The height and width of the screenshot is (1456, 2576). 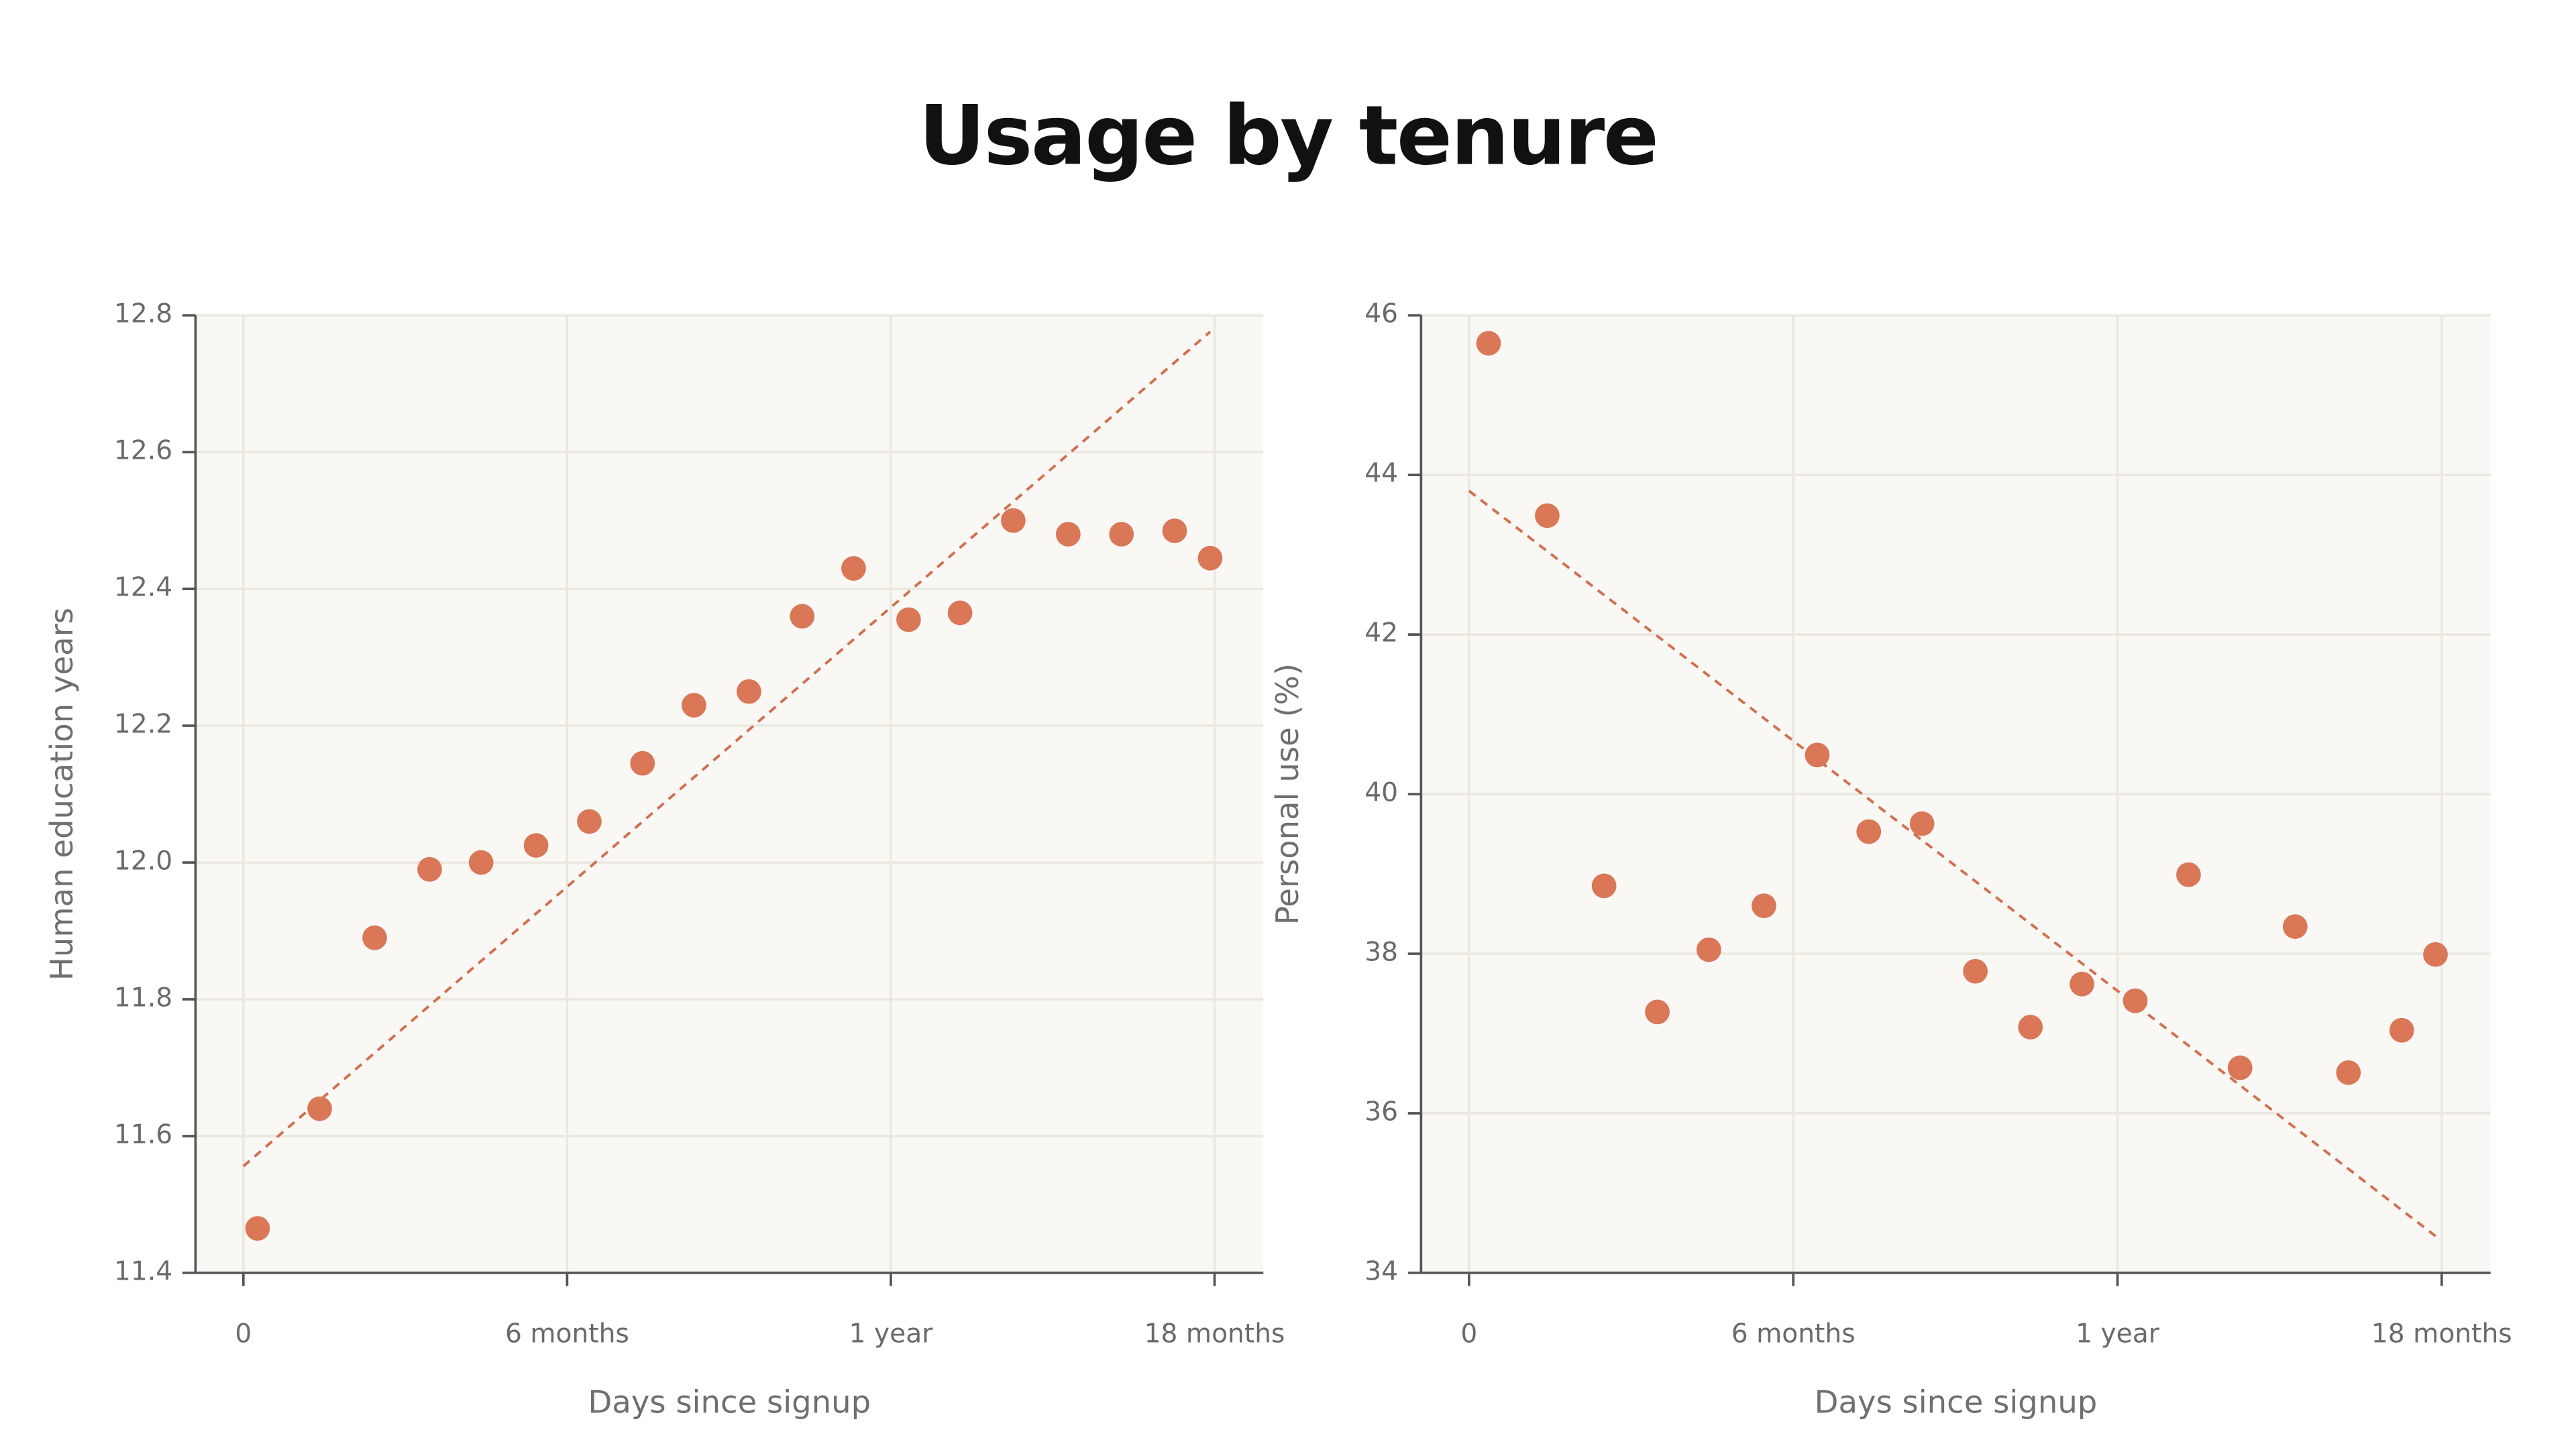 What do you see at coordinates (143, 588) in the screenshot?
I see `y-tick-label: 12.4` at bounding box center [143, 588].